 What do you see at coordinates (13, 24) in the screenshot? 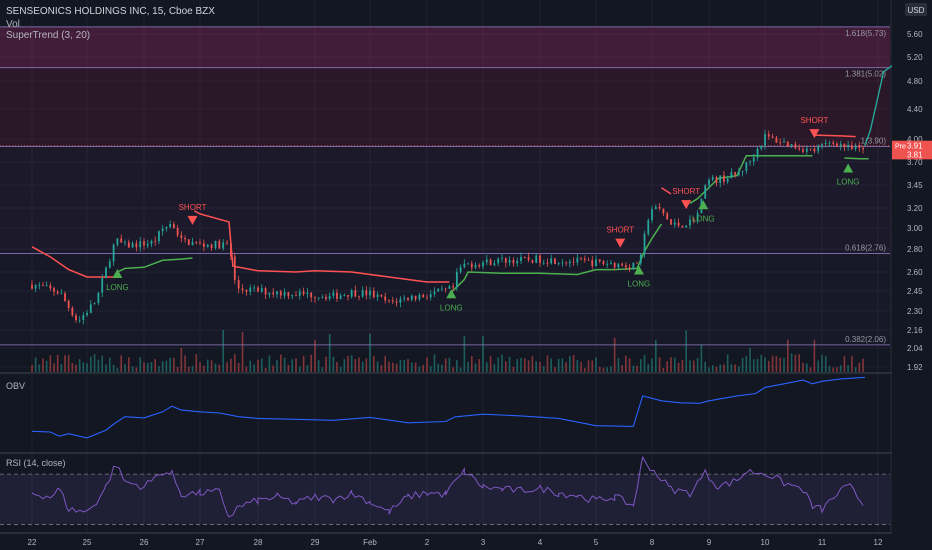
I see `vol-indicator-label: Vol` at bounding box center [13, 24].